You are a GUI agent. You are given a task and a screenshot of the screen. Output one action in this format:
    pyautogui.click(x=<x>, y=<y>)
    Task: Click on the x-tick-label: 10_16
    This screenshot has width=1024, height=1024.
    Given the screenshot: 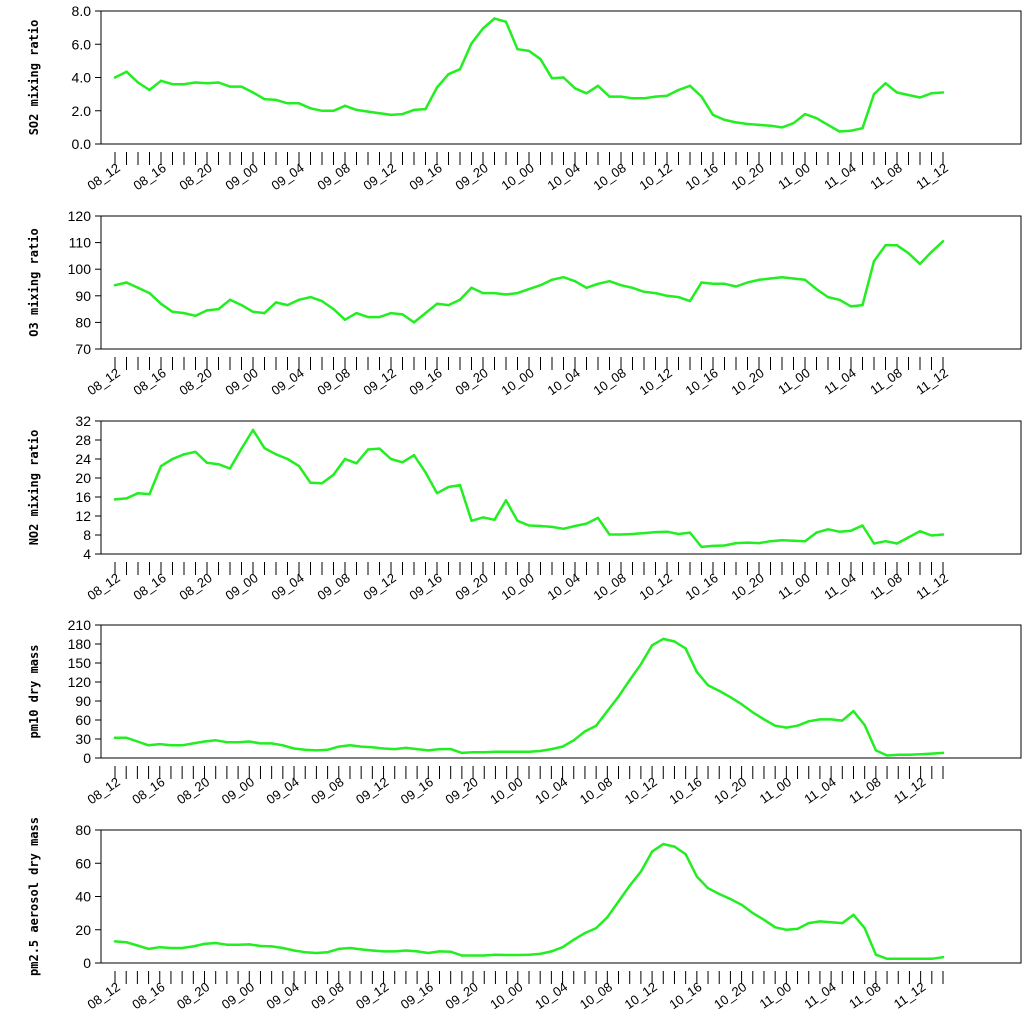 What is the action you would take?
    pyautogui.click(x=701, y=586)
    